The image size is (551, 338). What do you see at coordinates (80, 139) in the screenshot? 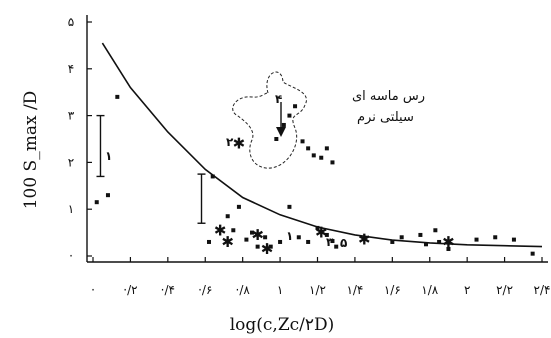
I see `y-ticks: · ۱ ۲ ۳ ۴ ۵` at bounding box center [80, 139].